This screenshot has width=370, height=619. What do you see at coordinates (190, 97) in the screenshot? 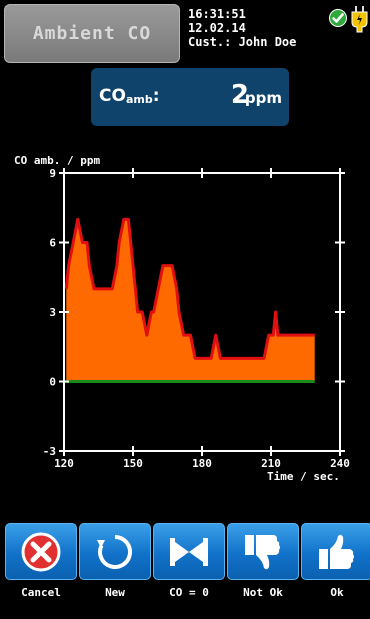
I see `co-reading-panel: COamb: 2 ppm` at bounding box center [190, 97].